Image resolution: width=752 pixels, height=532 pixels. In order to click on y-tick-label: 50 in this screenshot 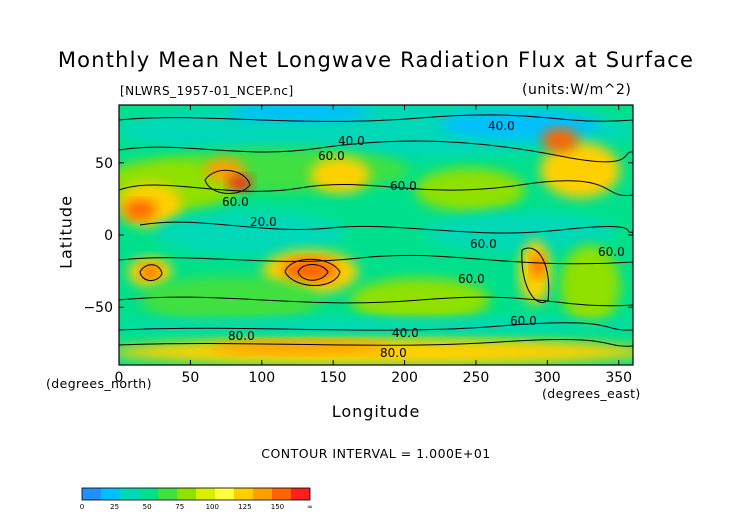, I will do `click(104, 164)`.